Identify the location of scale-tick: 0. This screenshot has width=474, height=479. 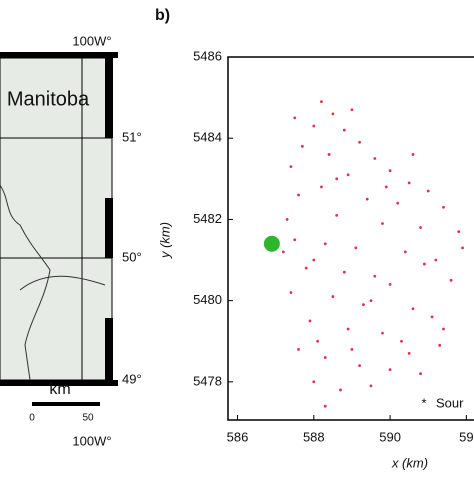
(32, 418).